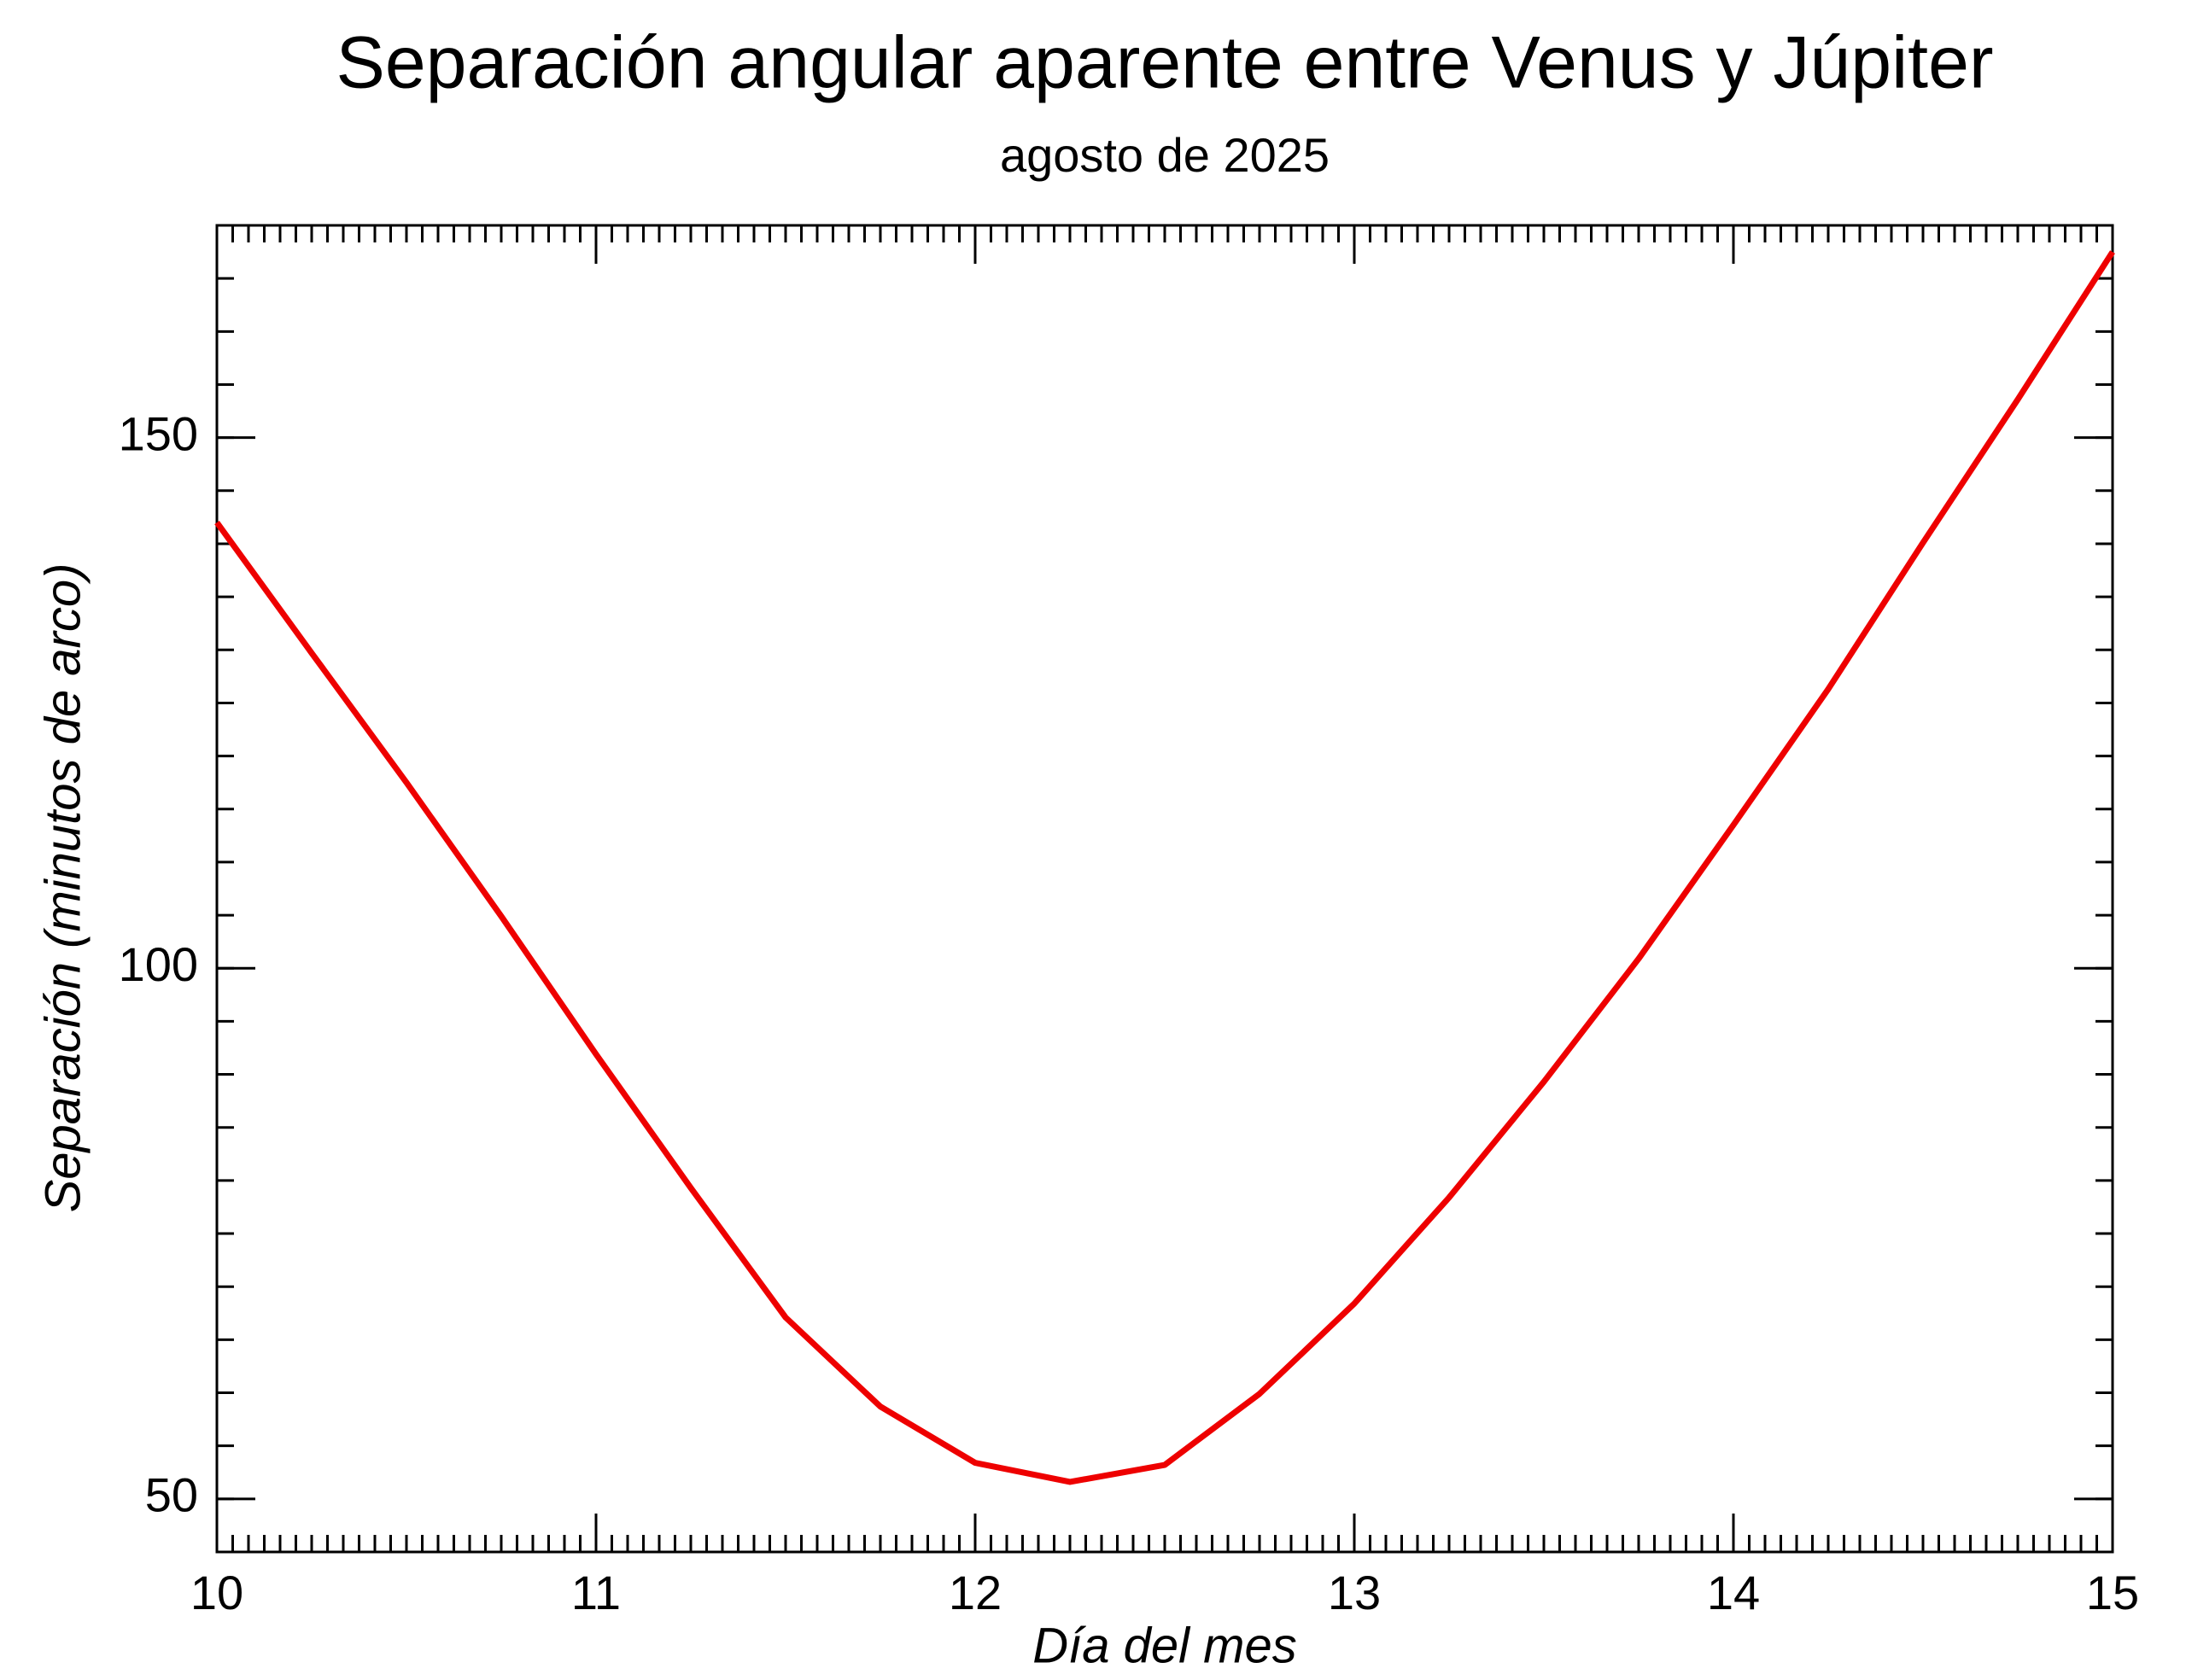 The height and width of the screenshot is (1680, 2186). What do you see at coordinates (159, 964) in the screenshot?
I see `y-tick-label: 100` at bounding box center [159, 964].